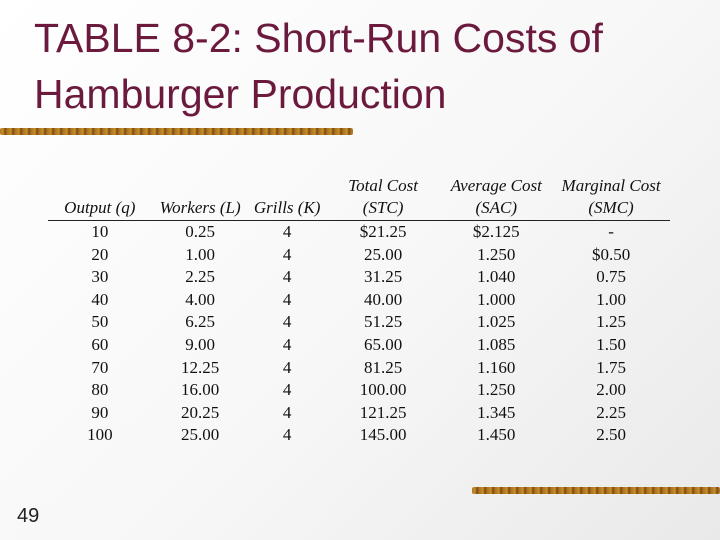 The width and height of the screenshot is (720, 540). Describe the element at coordinates (611, 390) in the screenshot. I see `cell-marginal-cost: 2.00` at that location.